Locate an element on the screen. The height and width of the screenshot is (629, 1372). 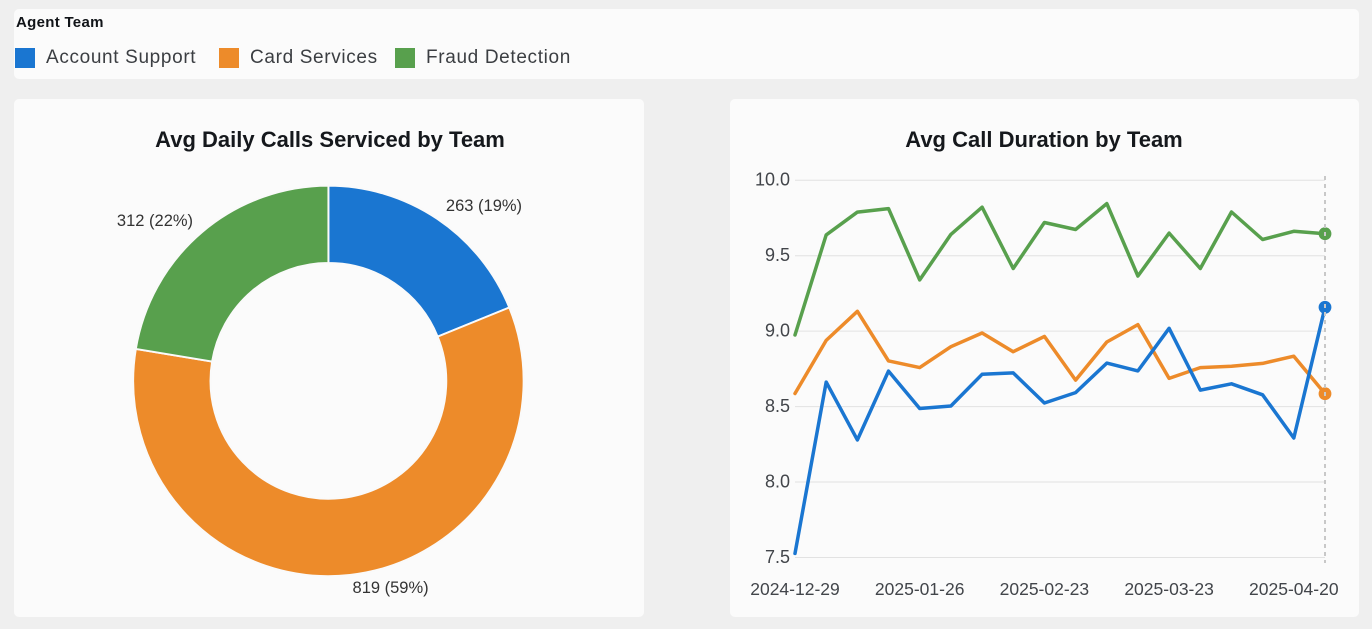
svg-text: 8.0 is located at coordinates (777, 481).